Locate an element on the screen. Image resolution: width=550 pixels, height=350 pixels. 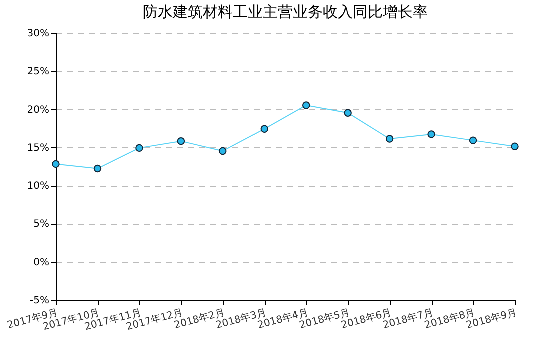
y-tick-label: 15% is located at coordinates (38, 148).